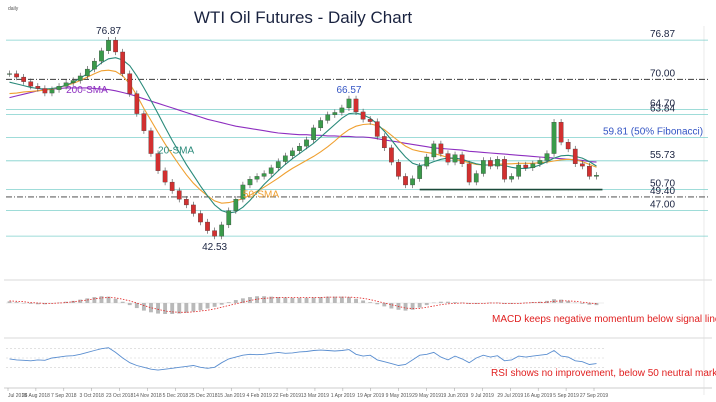  What do you see at coordinates (147, 396) in the screenshot?
I see `x-tick-label-5: 14 Nov 2018` at bounding box center [147, 396].